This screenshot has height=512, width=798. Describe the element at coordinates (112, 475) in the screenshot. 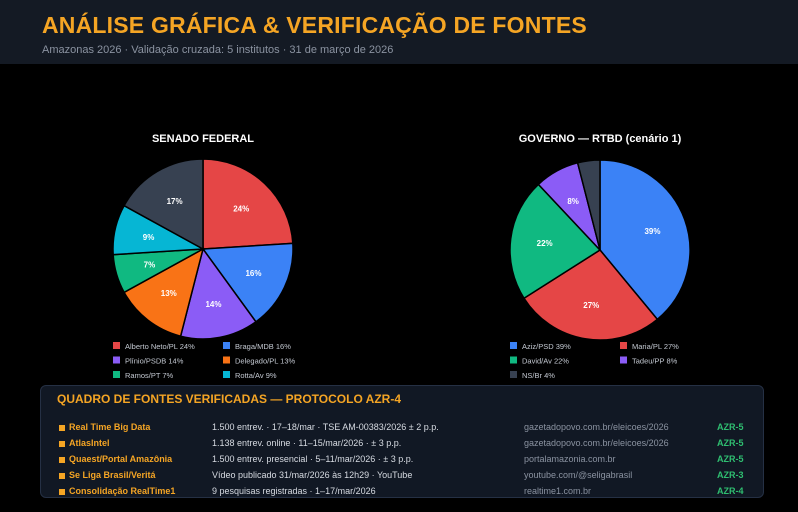

I see `source-name: Se Liga Brasil/Veritá` at that location.